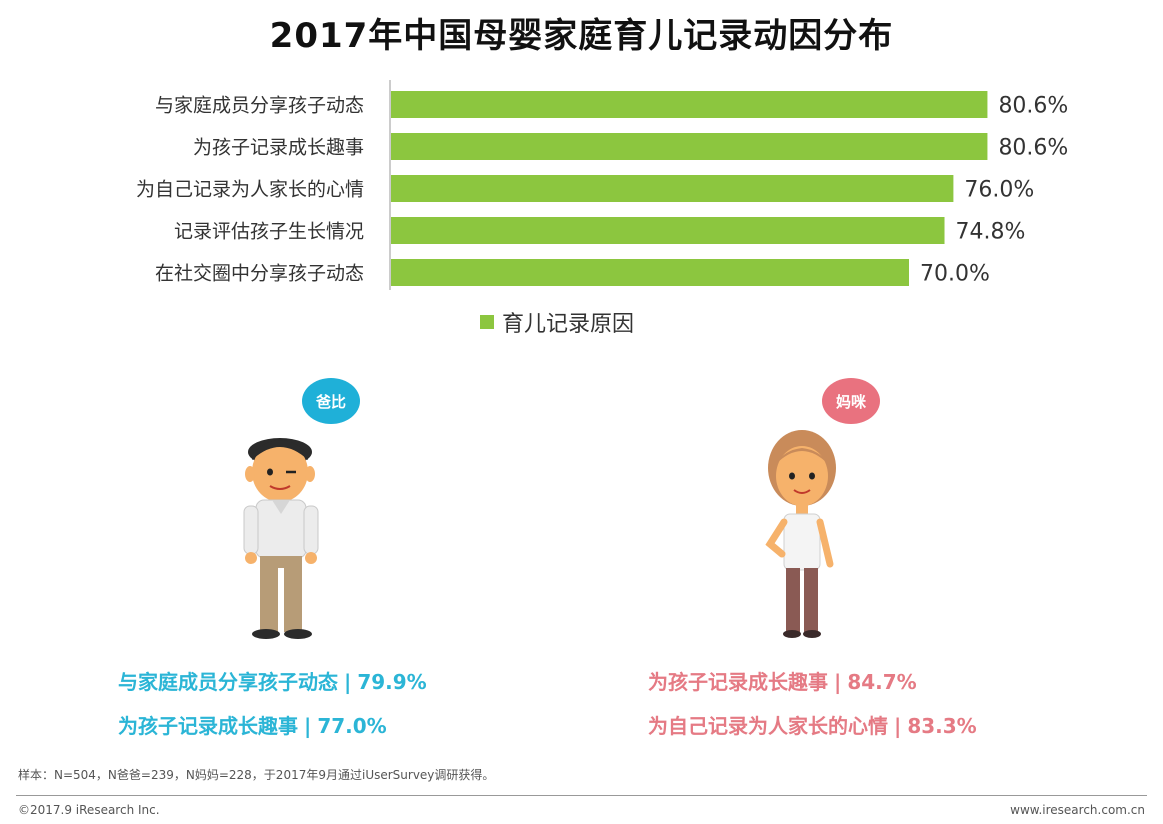 This screenshot has height=824, width=1163. What do you see at coordinates (955, 274) in the screenshot?
I see `value-label: 70.0%` at bounding box center [955, 274].